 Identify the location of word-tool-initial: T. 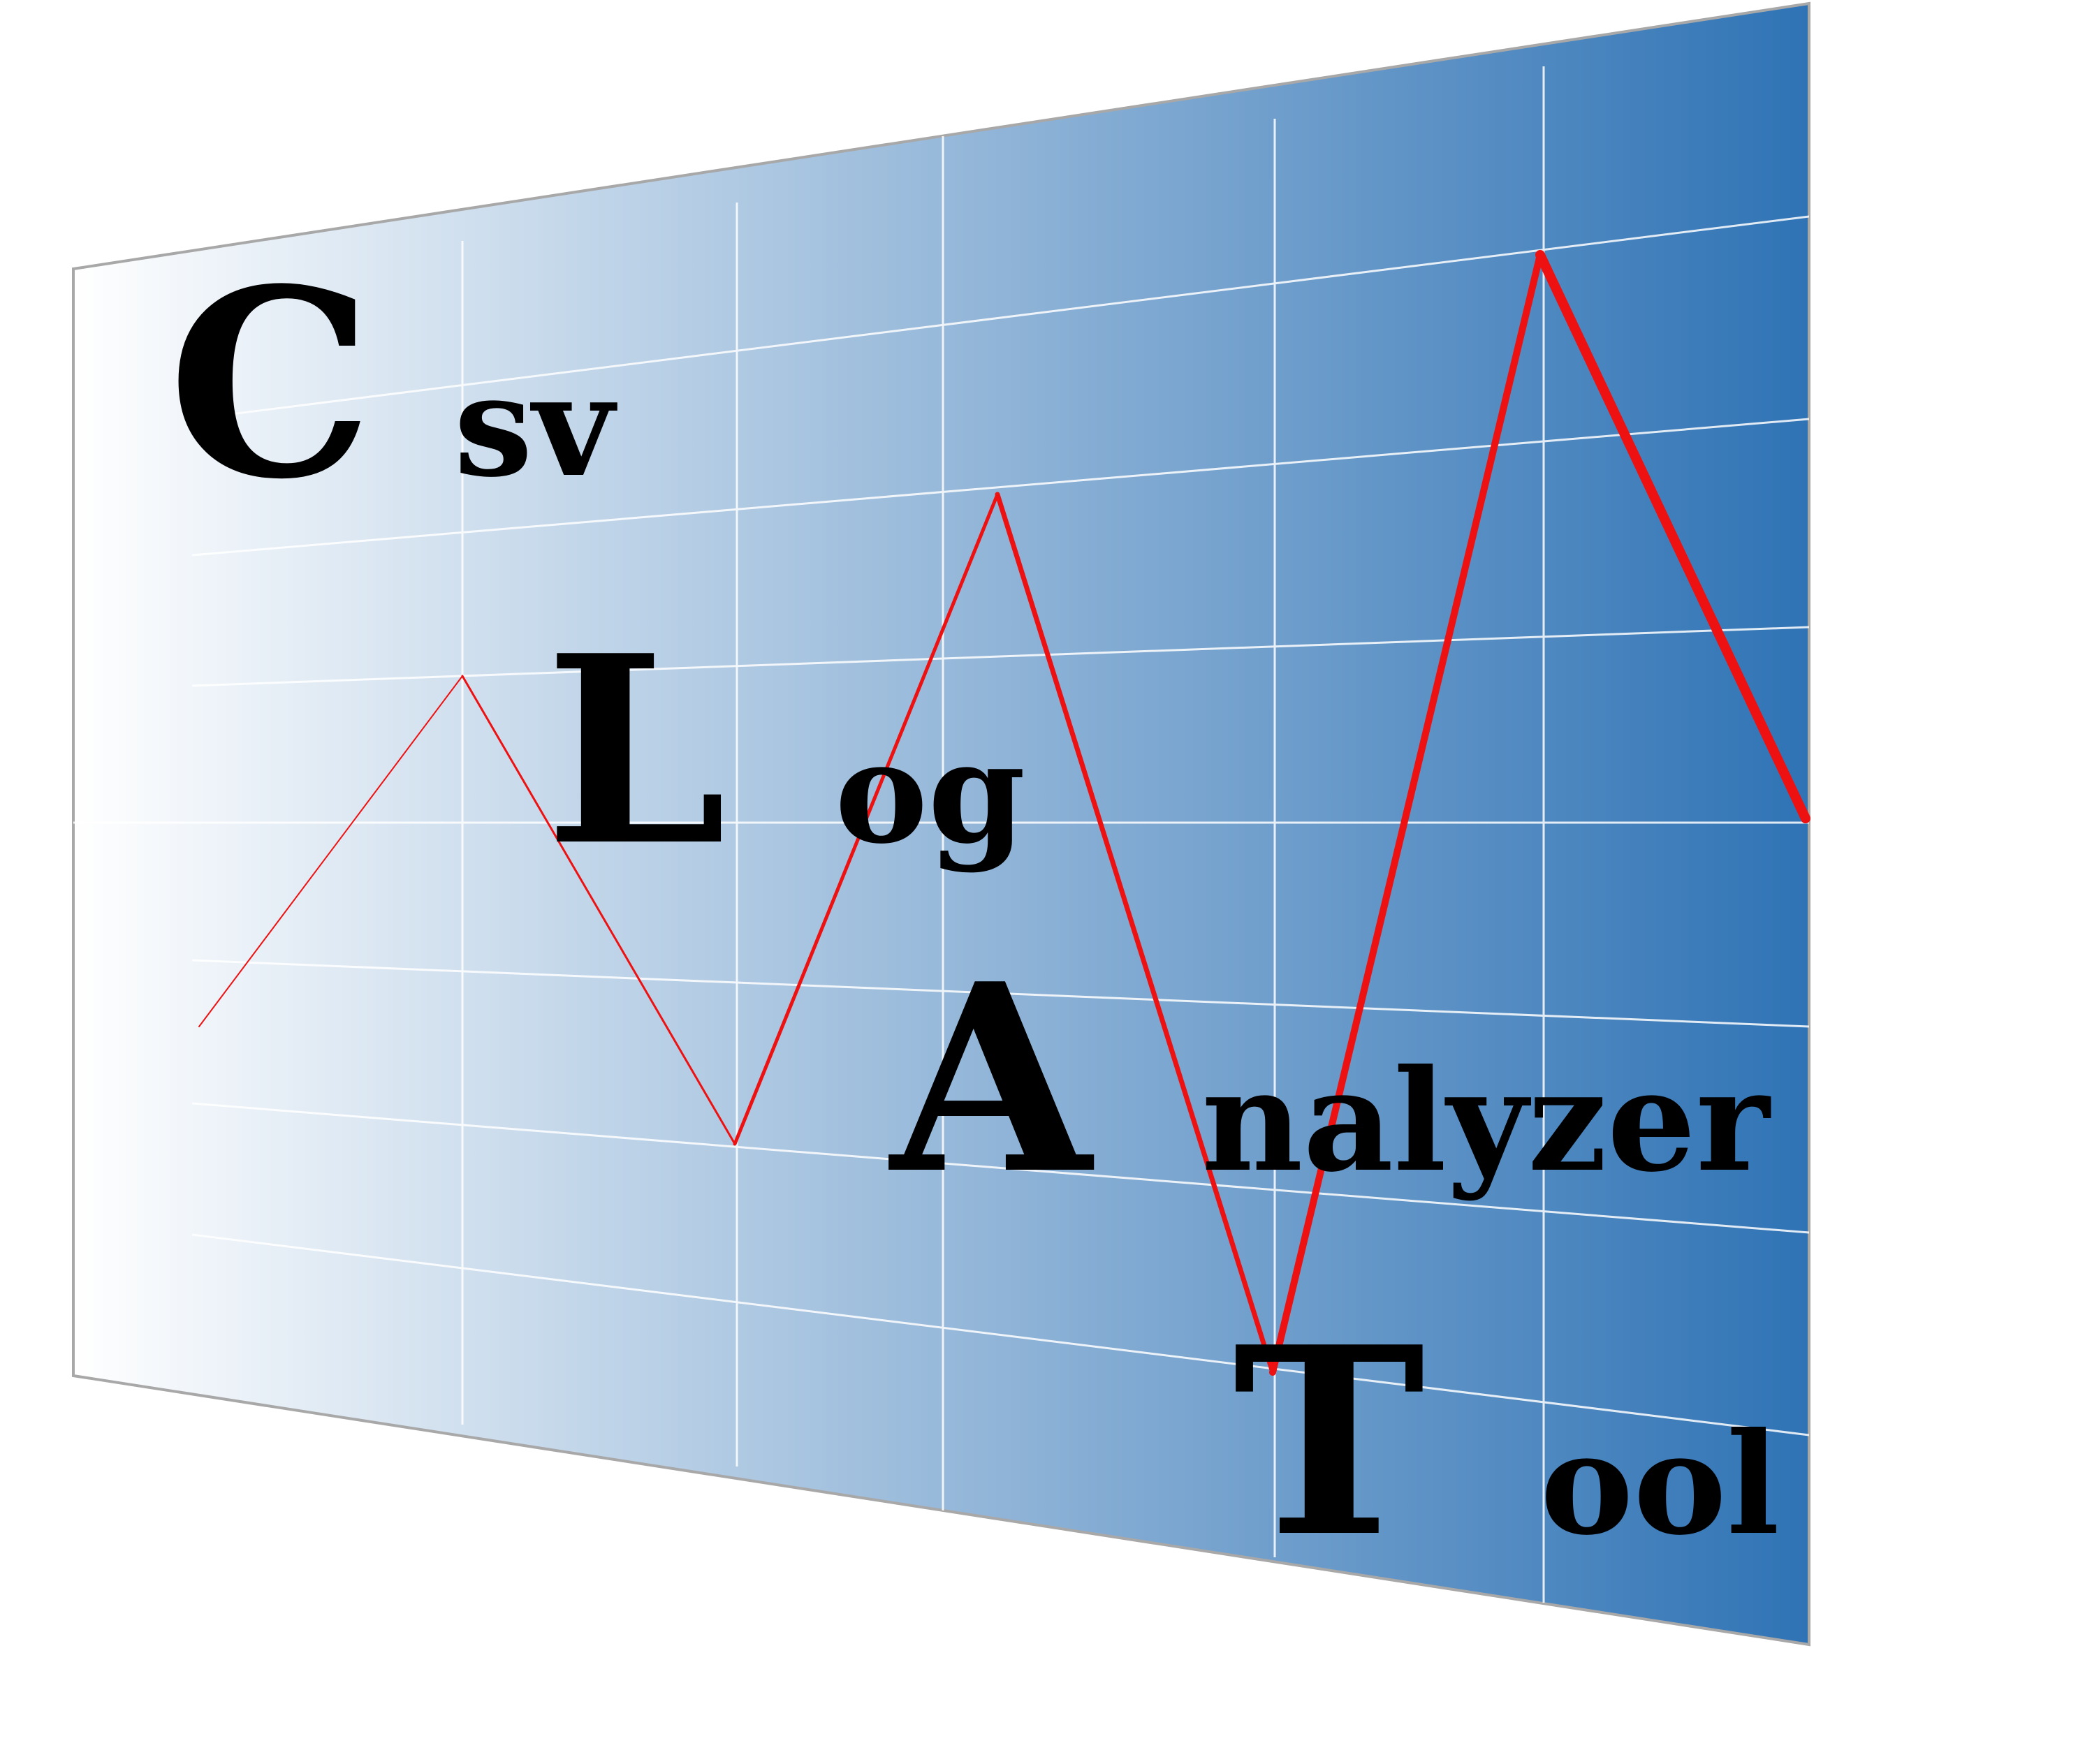
(1329, 1442).